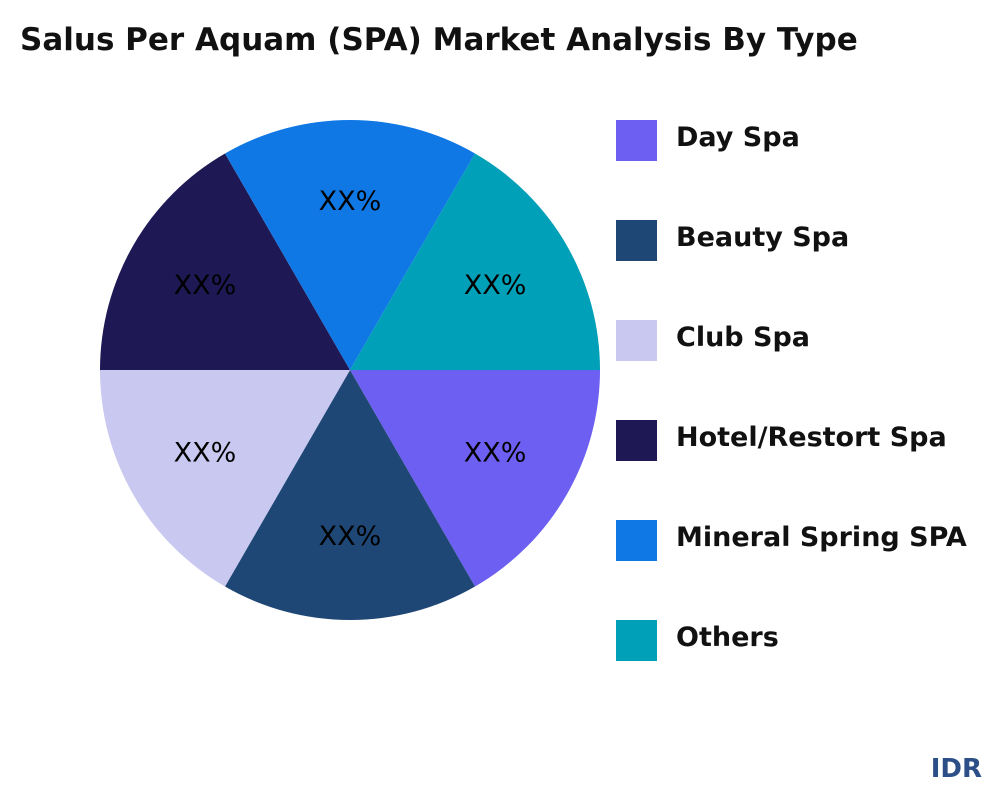 This screenshot has height=800, width=1000. I want to click on legend-label: Mineral Spring SPA, so click(821, 537).